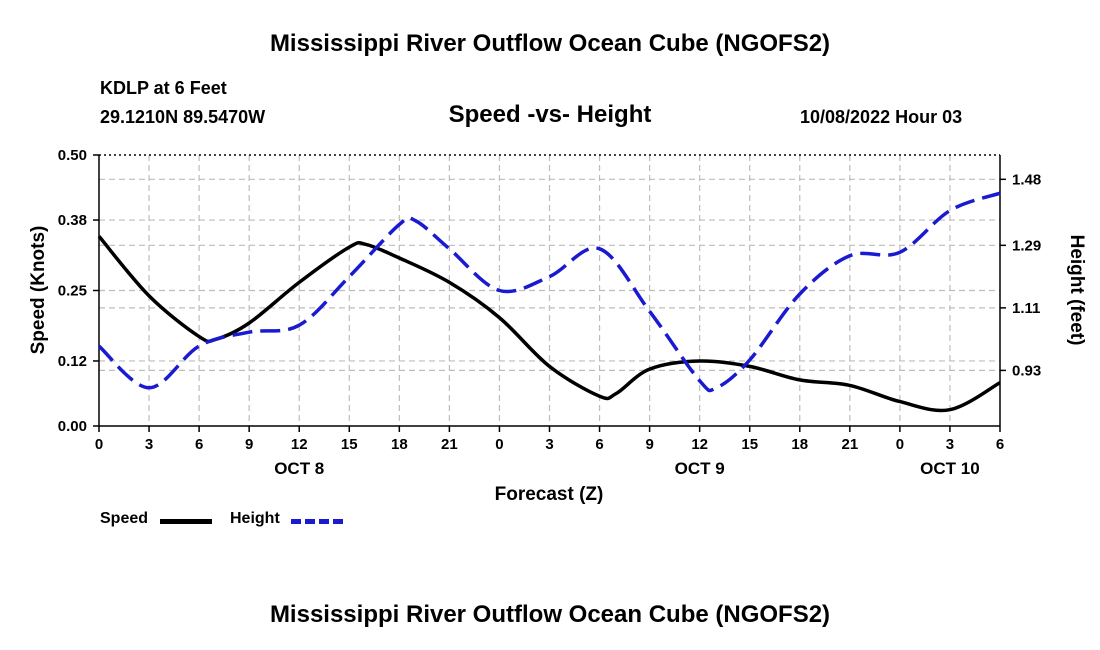  I want to click on y-axis-label: Speed (Knots), so click(38, 290).